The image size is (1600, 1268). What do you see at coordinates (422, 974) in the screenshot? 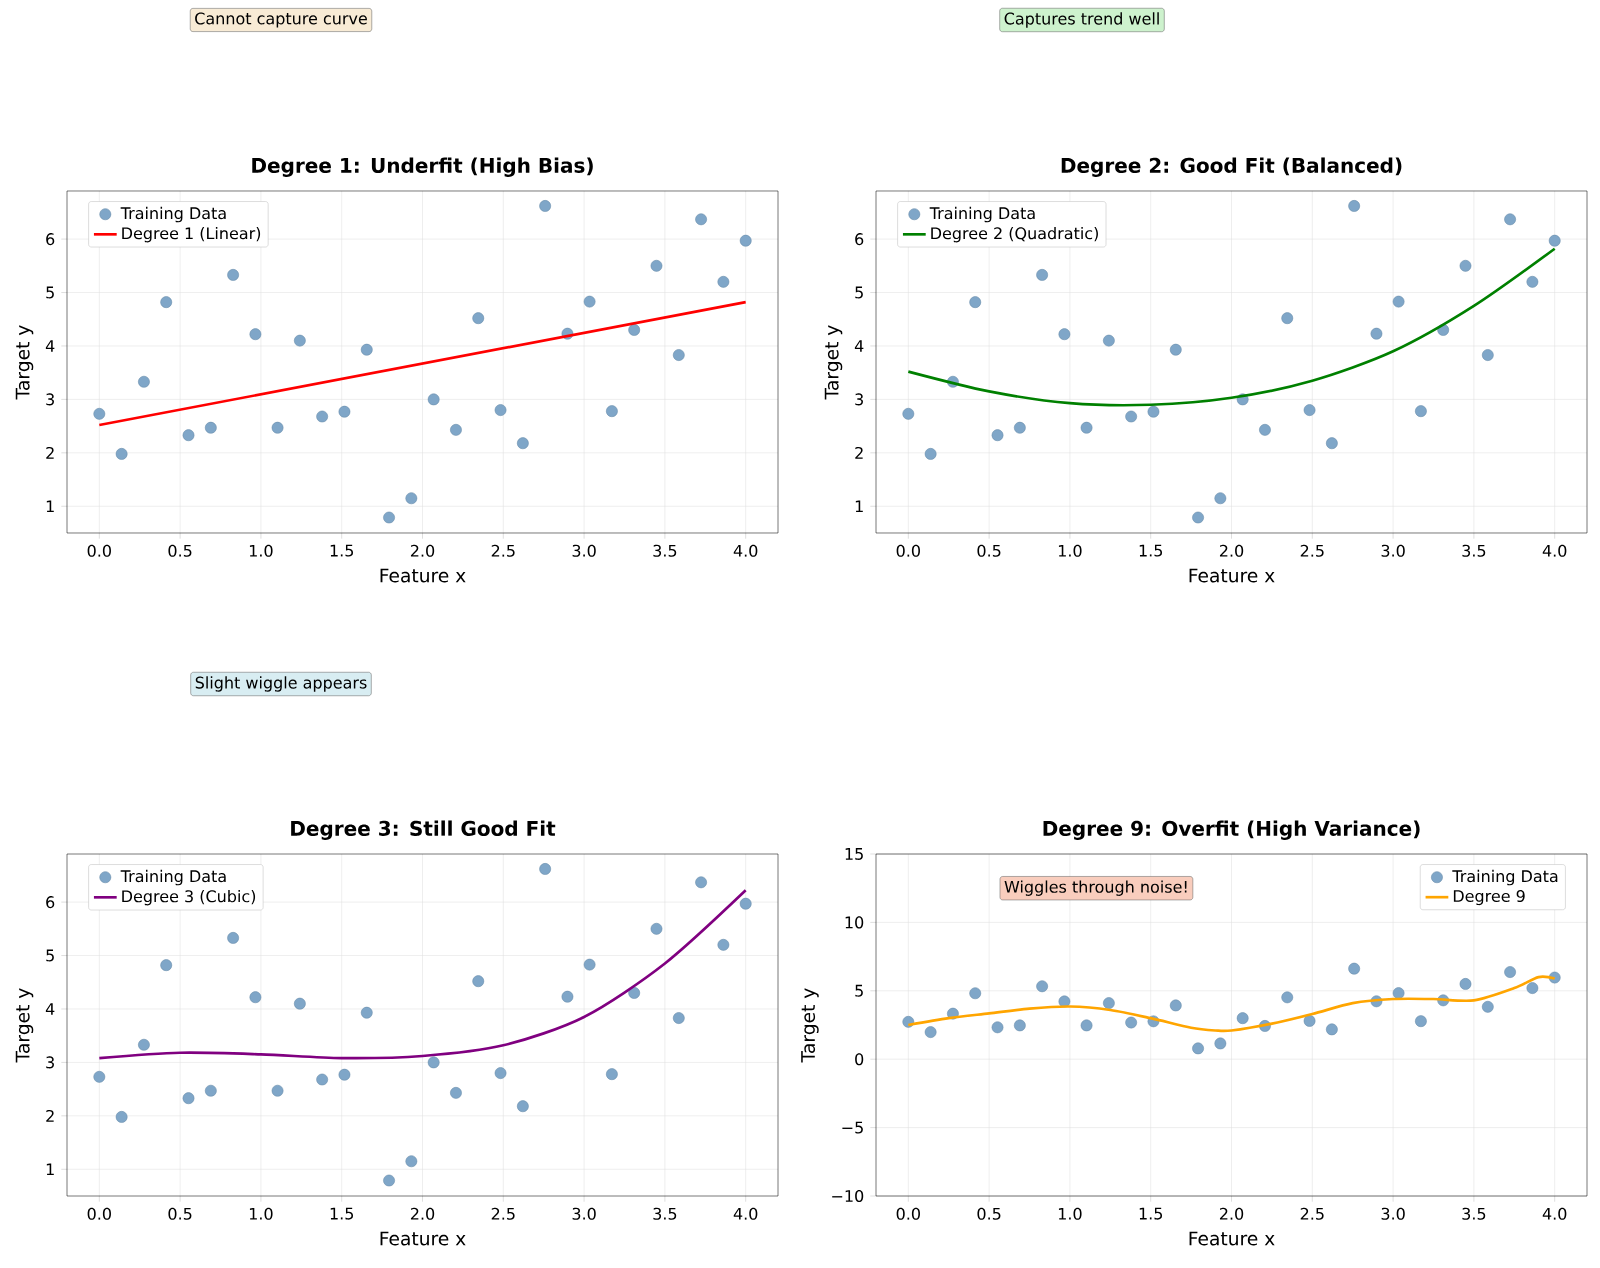
I see `line-series` at bounding box center [422, 974].